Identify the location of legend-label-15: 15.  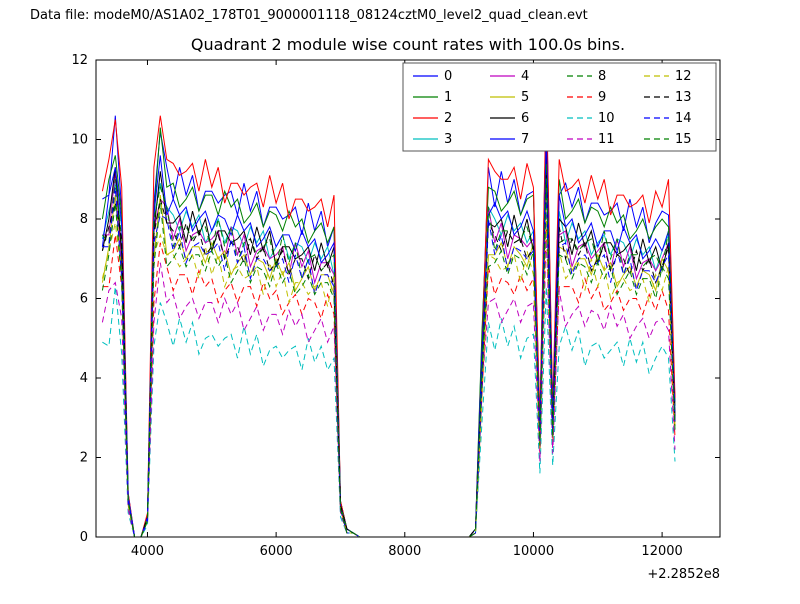
(683, 139).